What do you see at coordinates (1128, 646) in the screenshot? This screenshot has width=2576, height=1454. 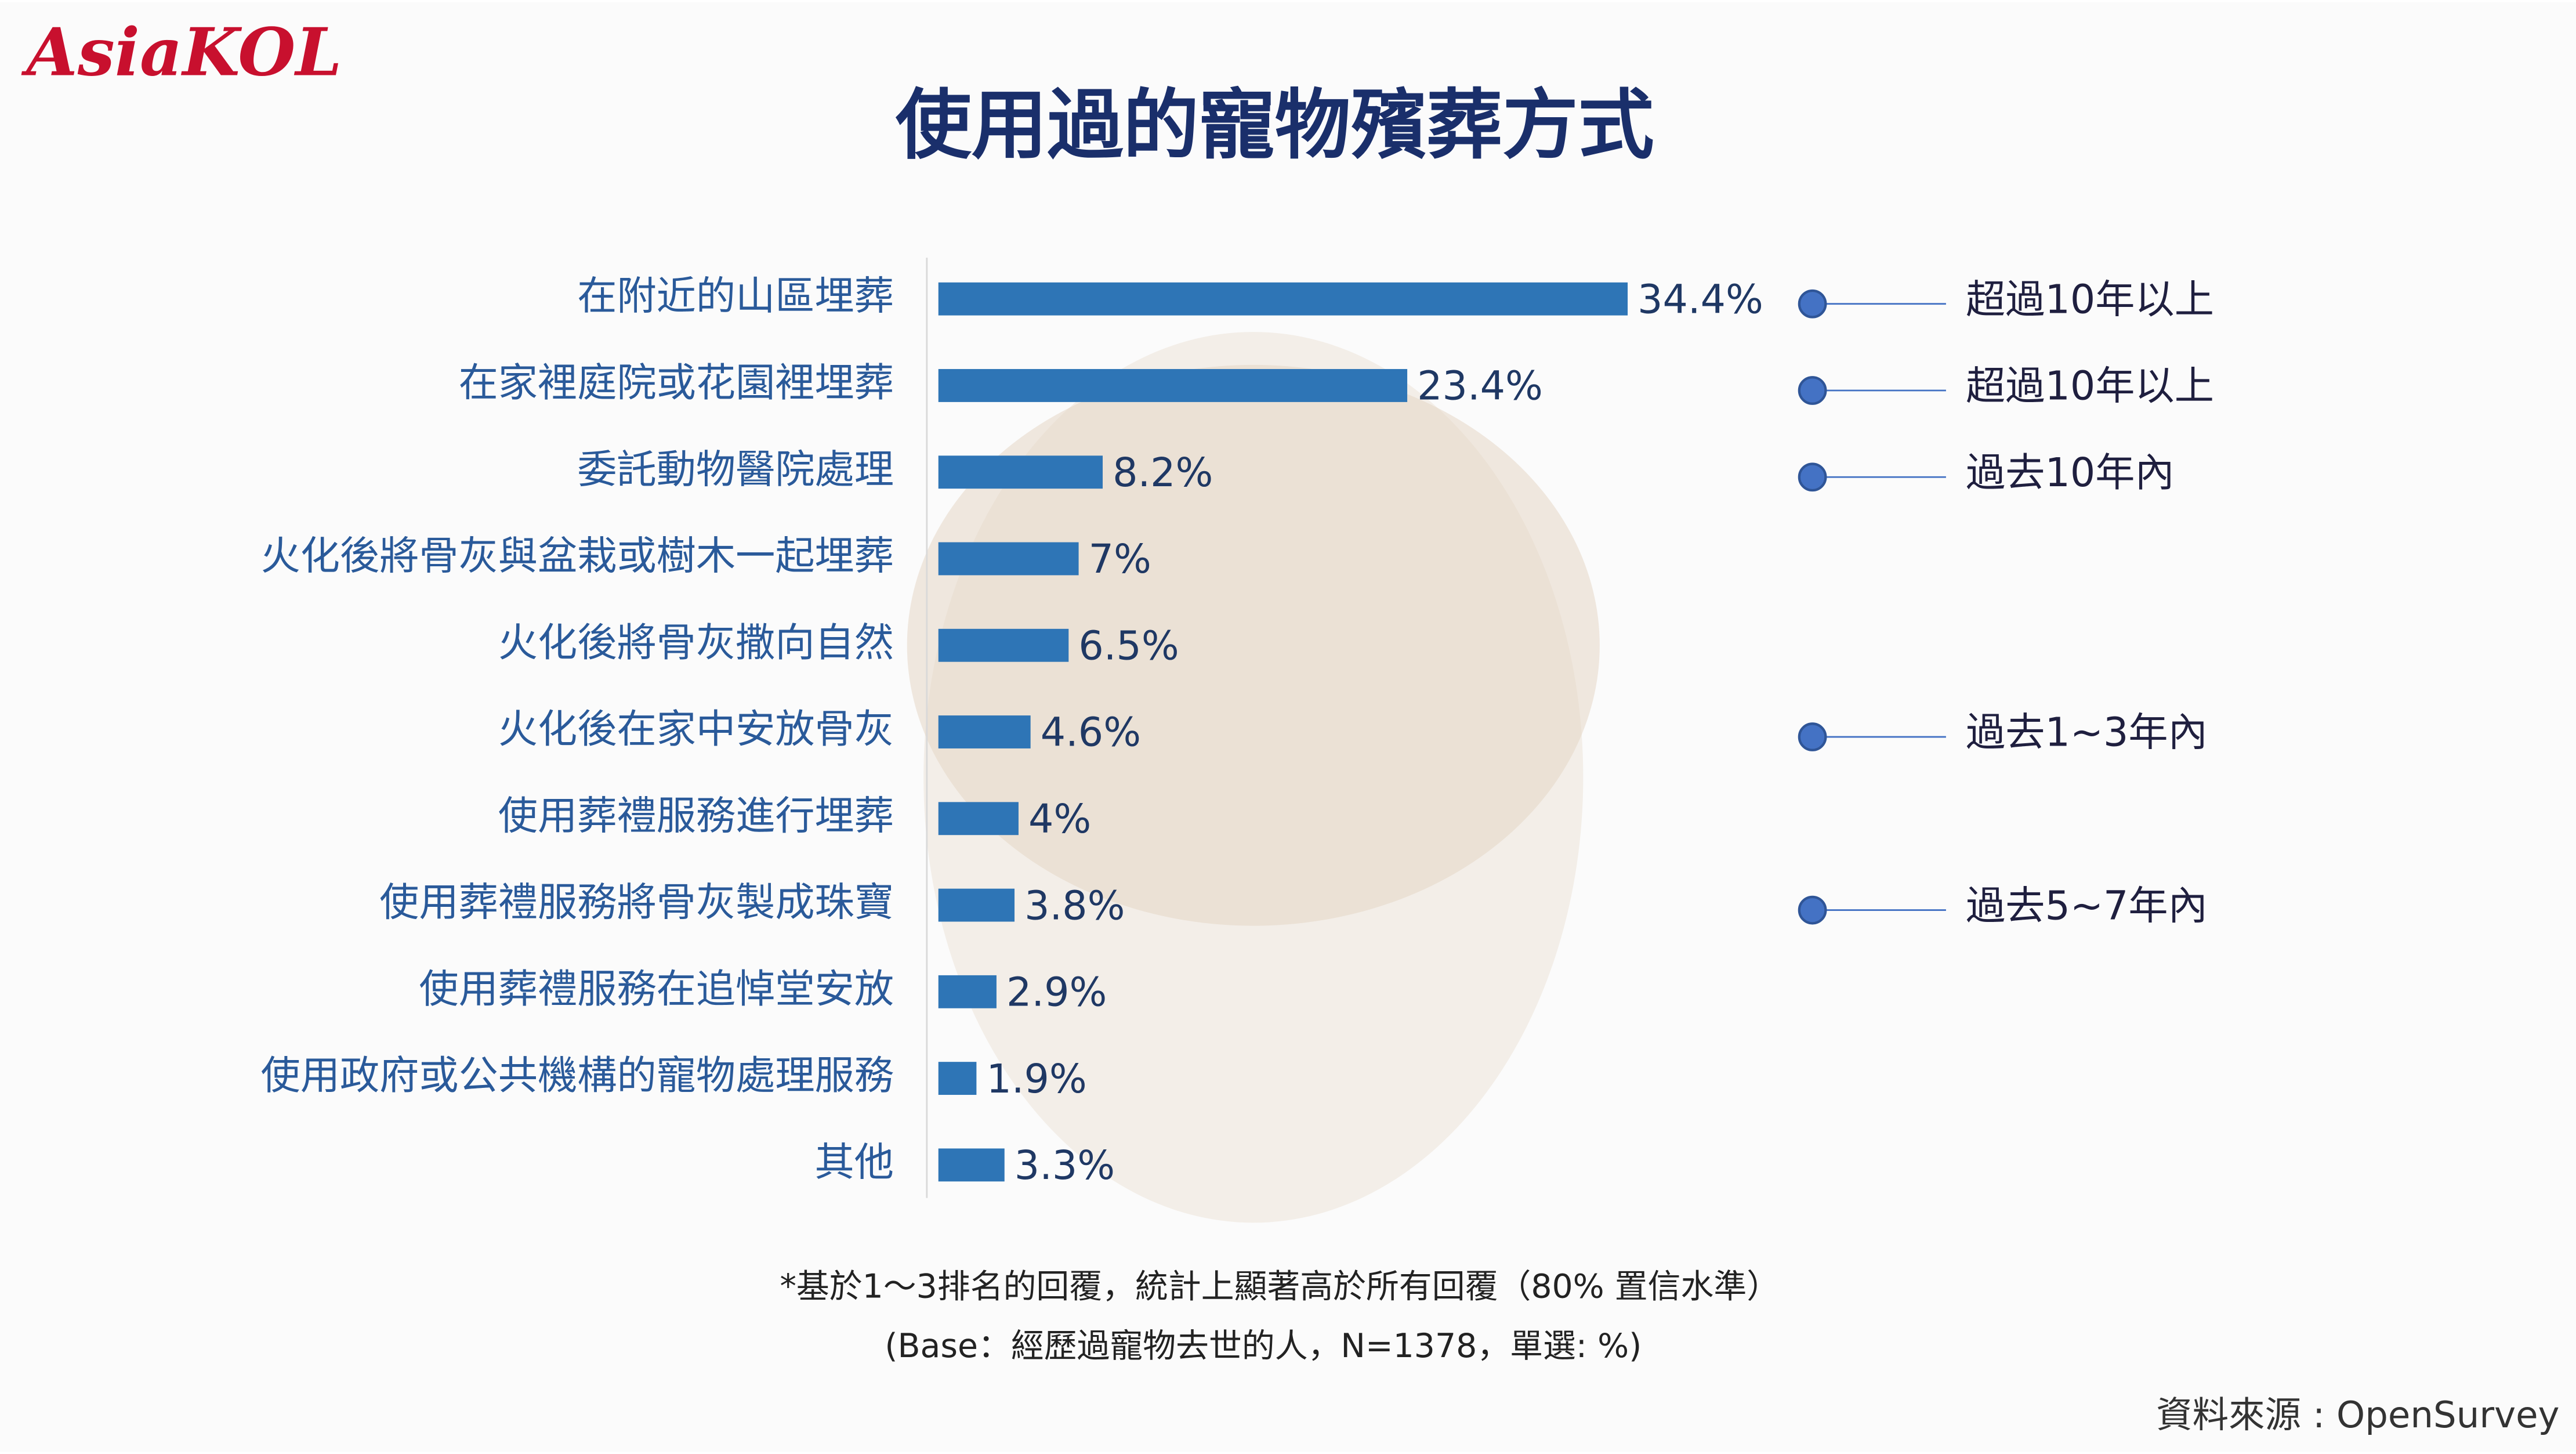 I see `value-label: 6.5%` at bounding box center [1128, 646].